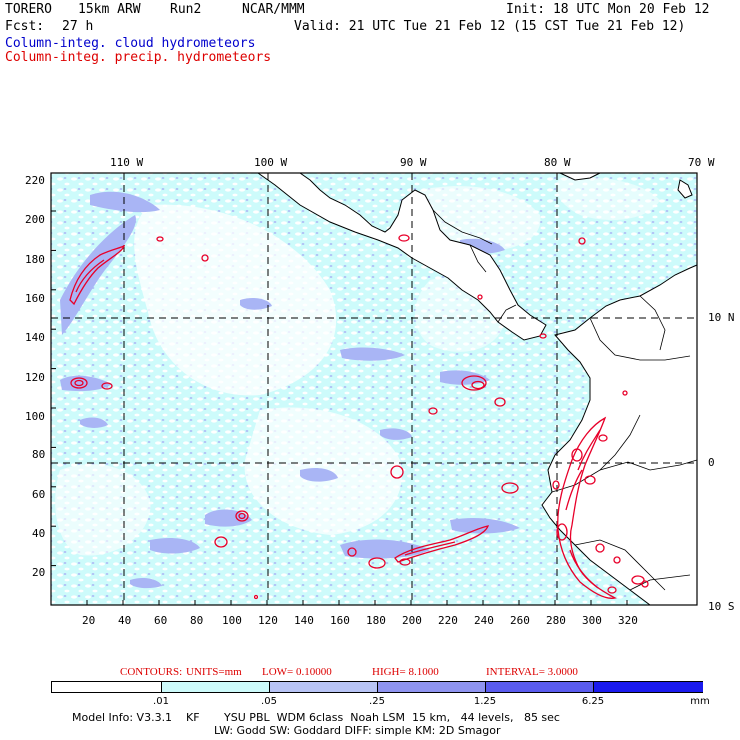 The height and width of the screenshot is (740, 740). I want to click on x-tick-80: 80, so click(197, 620).